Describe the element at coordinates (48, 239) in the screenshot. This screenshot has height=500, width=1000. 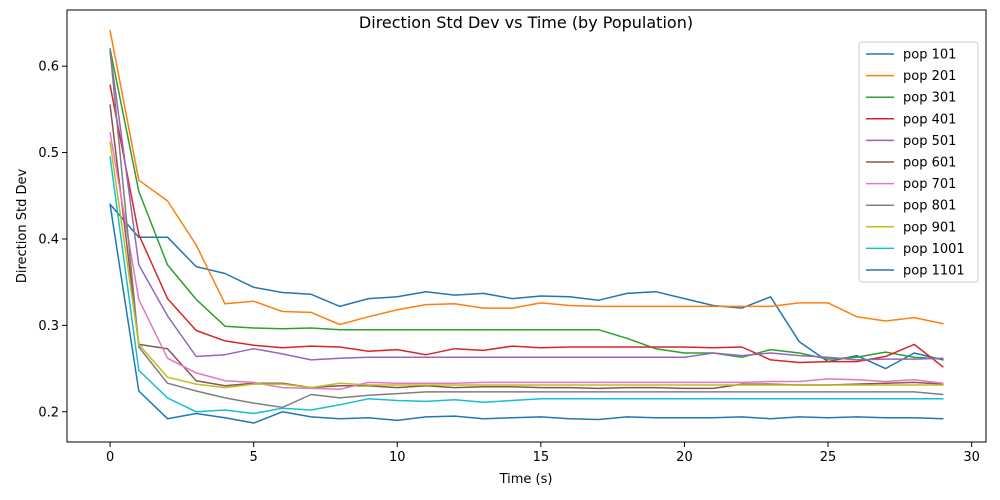
I see `y-tick-label: 0.4` at that location.